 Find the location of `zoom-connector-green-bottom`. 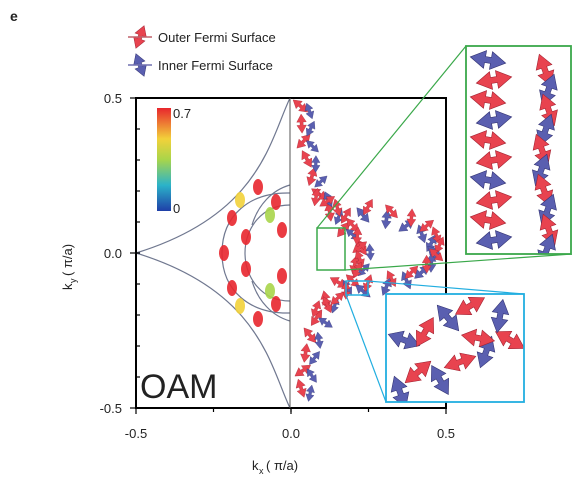

zoom-connector-green-bottom is located at coordinates (458, 262).